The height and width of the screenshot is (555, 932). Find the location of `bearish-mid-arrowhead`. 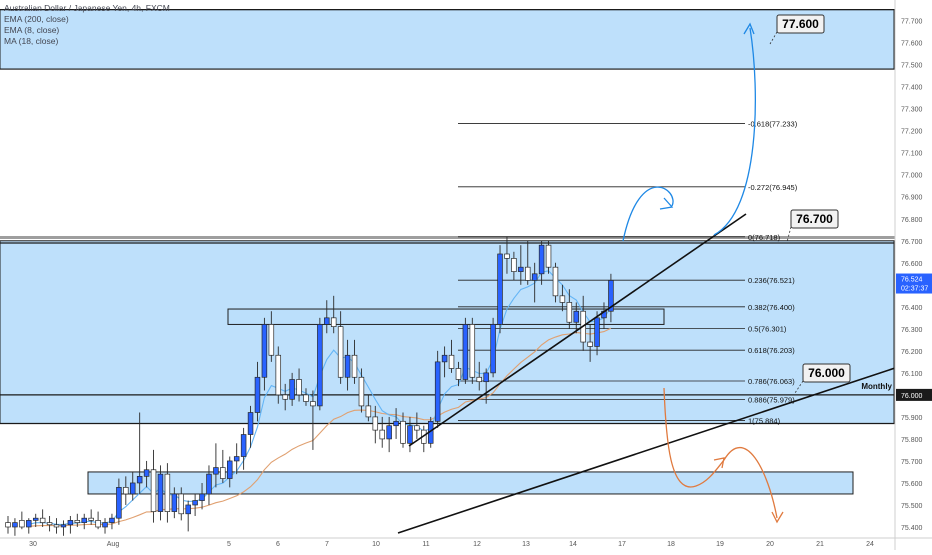

bearish-mid-arrowhead is located at coordinates (719, 463).